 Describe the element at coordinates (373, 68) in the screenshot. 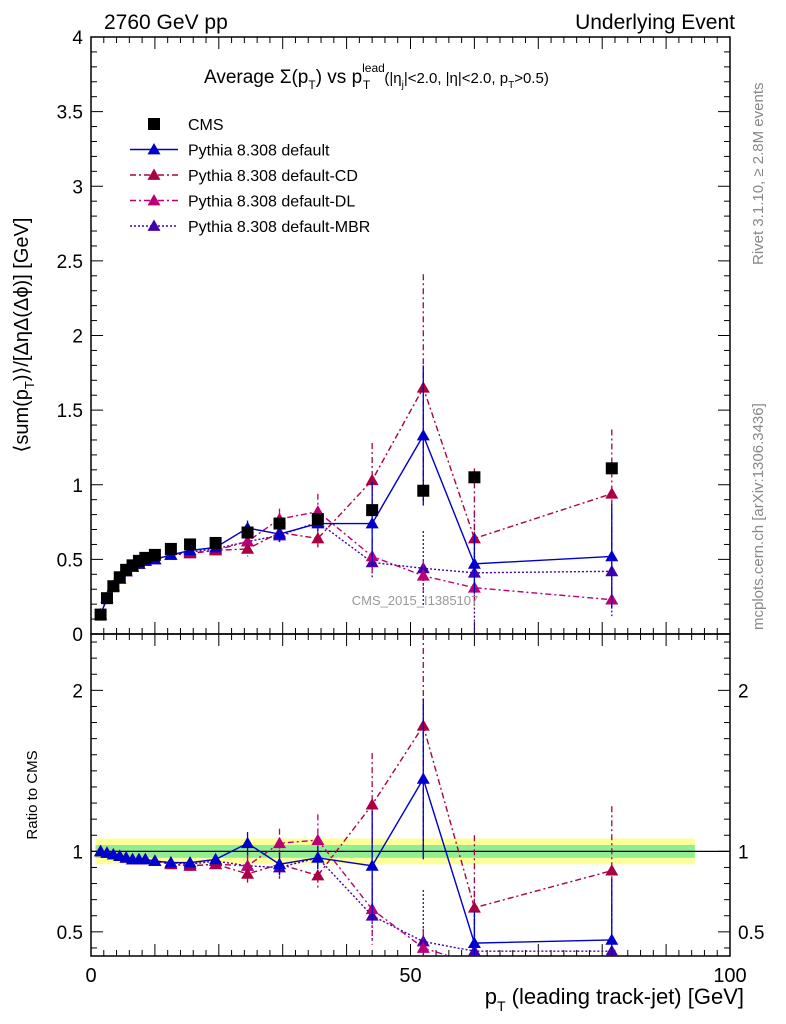

I see `title-sup-lead: lead` at that location.